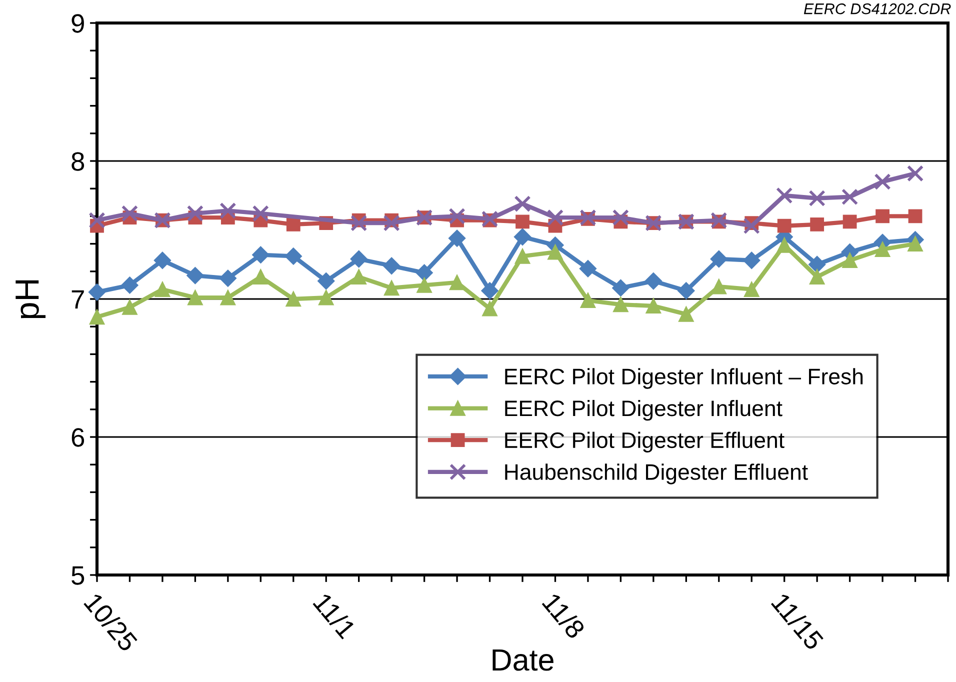 Image resolution: width=956 pixels, height=682 pixels. What do you see at coordinates (523, 660) in the screenshot?
I see `x-axis-title: Date` at bounding box center [523, 660].